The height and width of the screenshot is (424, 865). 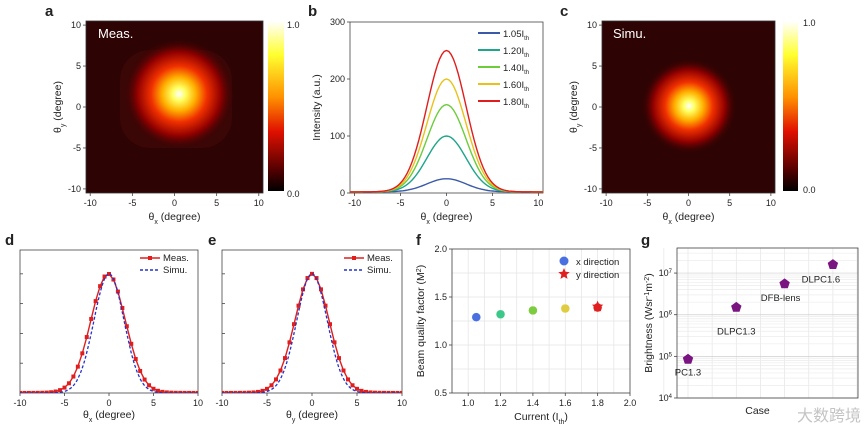 What do you see at coordinates (419, 240) in the screenshot?
I see `panel-label-f: f` at bounding box center [419, 240].